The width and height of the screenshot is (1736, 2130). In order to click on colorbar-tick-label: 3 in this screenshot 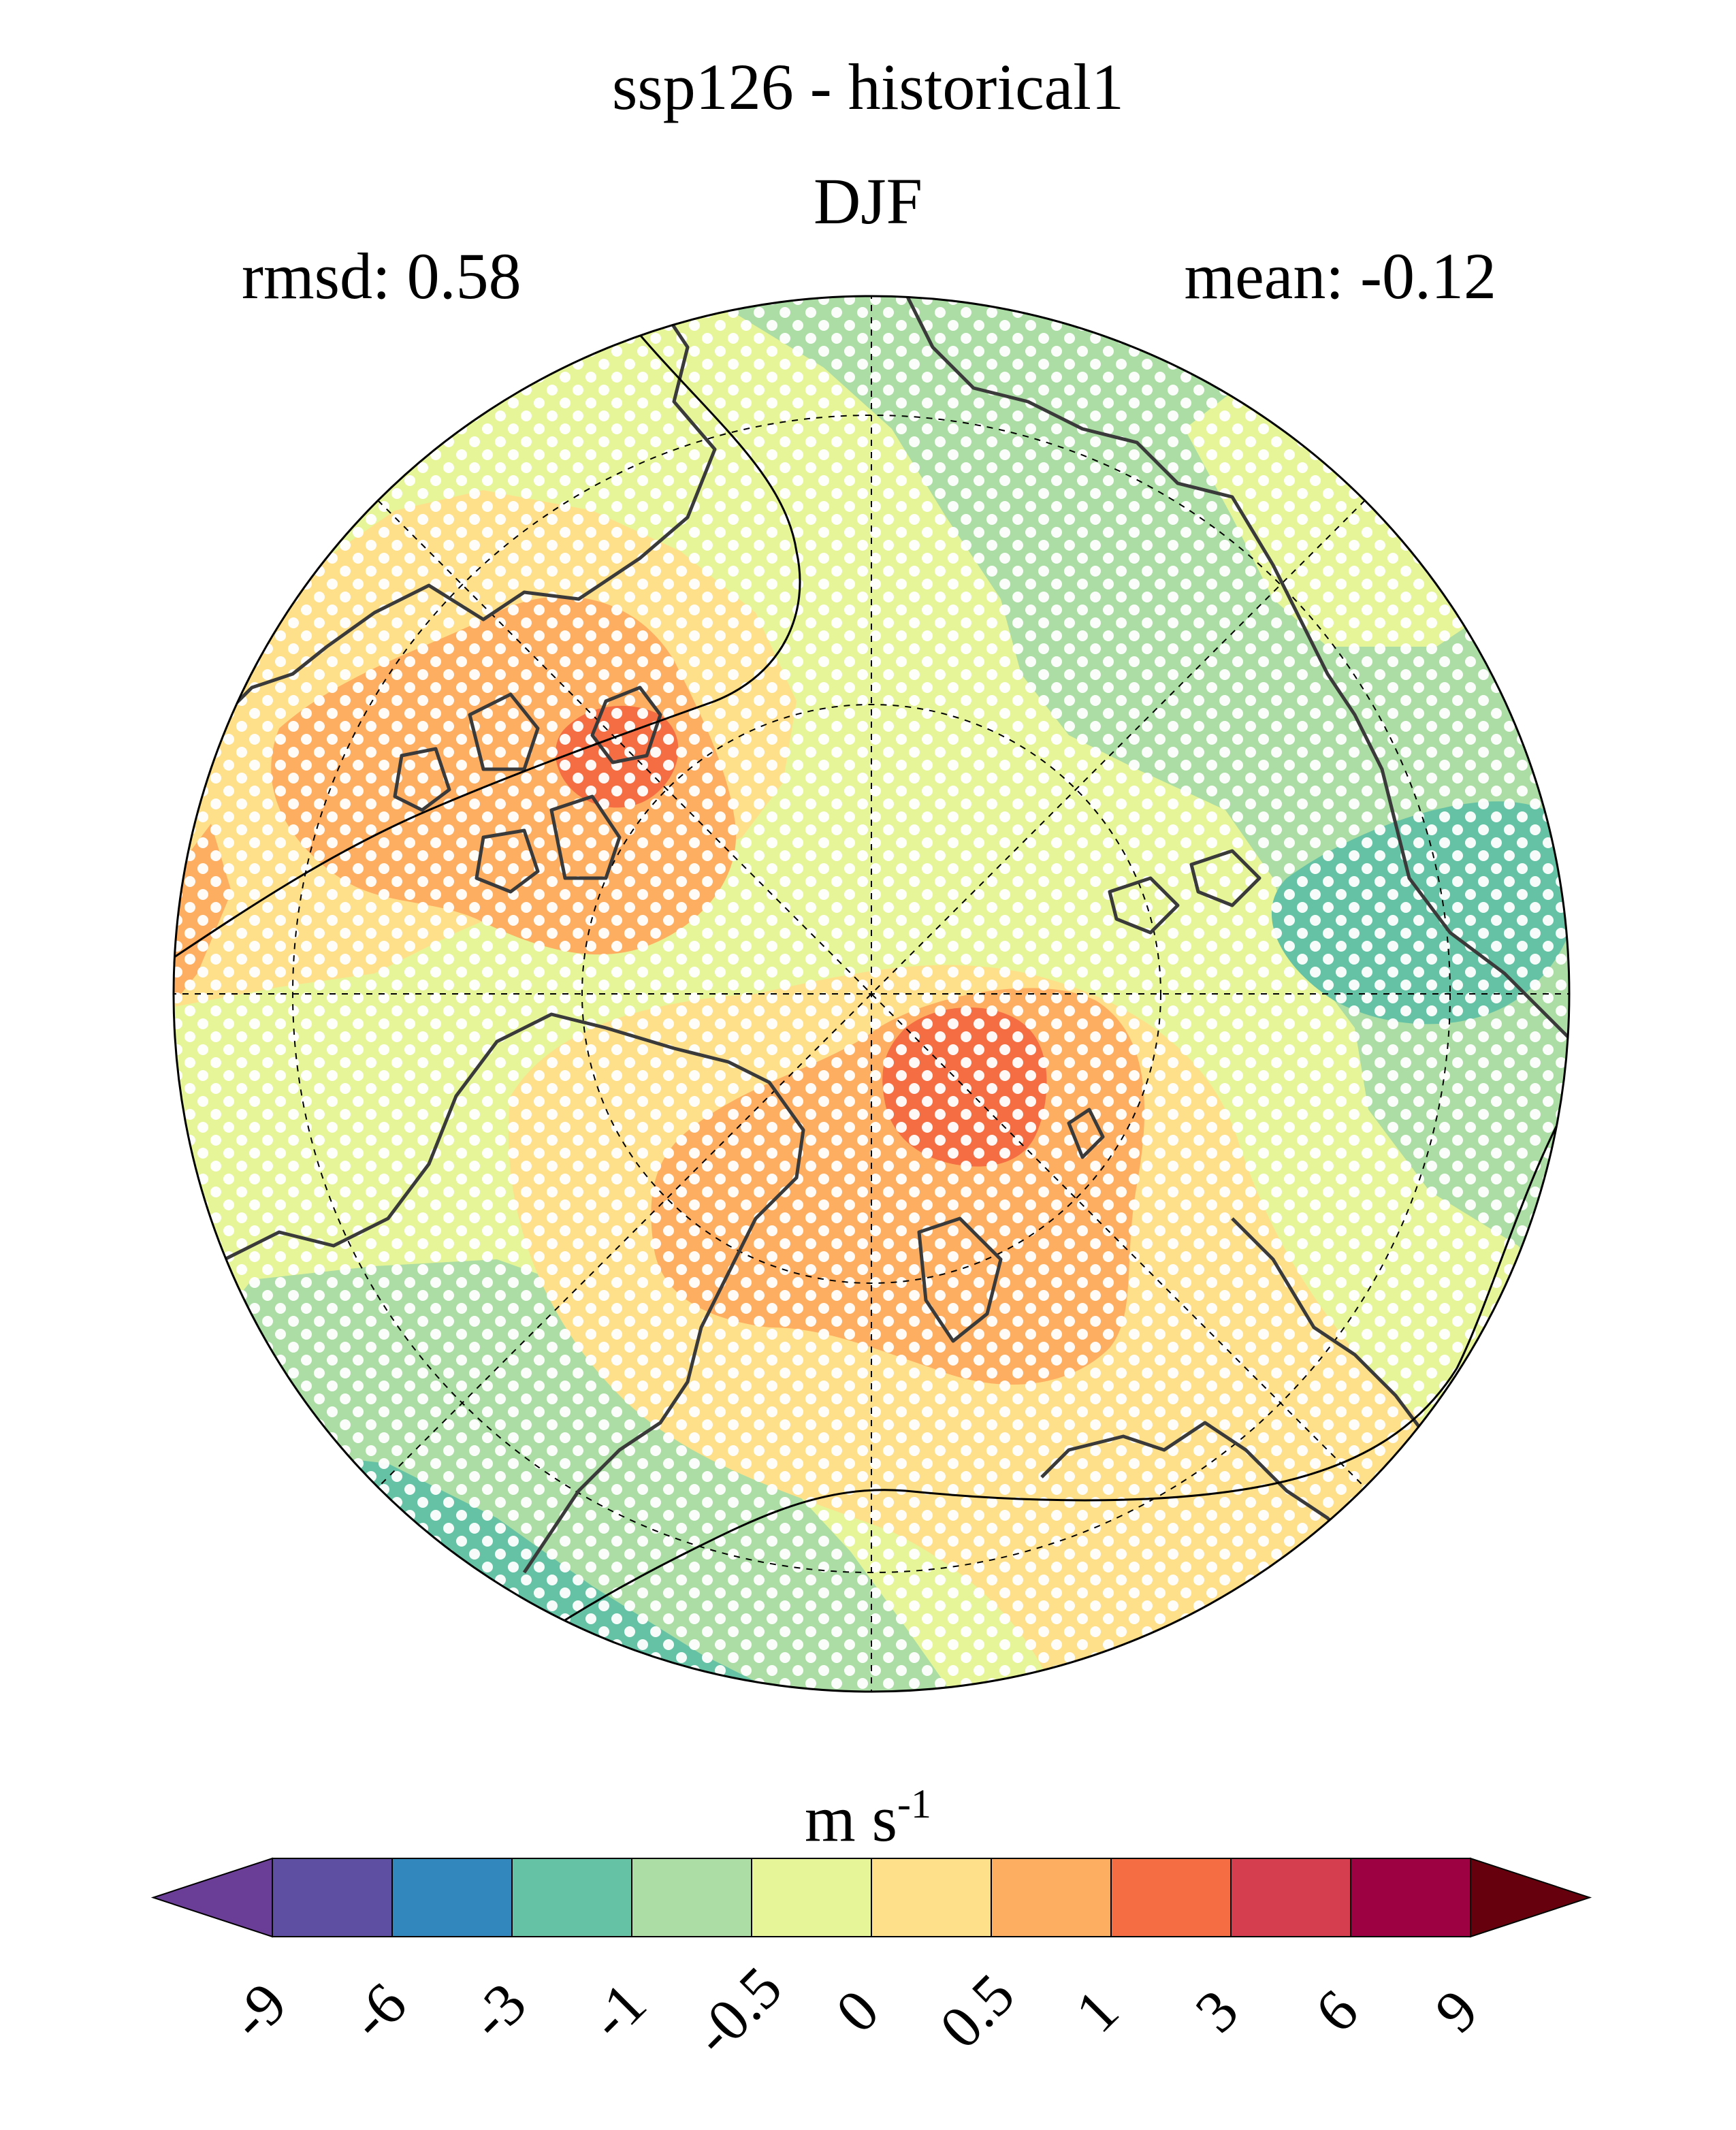, I will do `click(1217, 2012)`.